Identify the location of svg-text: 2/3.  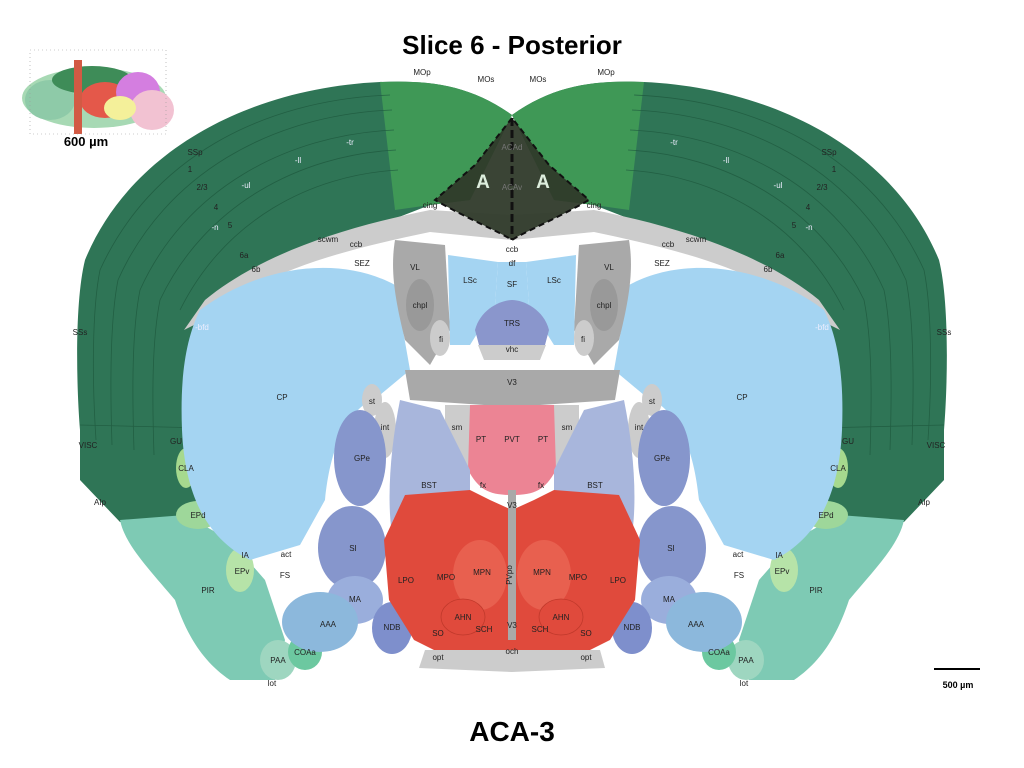
(202, 187).